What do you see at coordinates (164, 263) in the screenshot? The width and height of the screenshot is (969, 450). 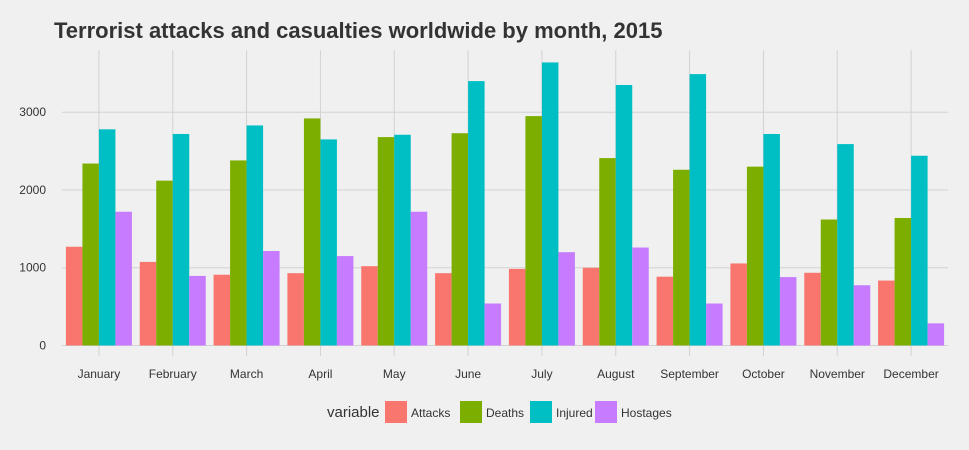 I see `bar-deaths-february` at bounding box center [164, 263].